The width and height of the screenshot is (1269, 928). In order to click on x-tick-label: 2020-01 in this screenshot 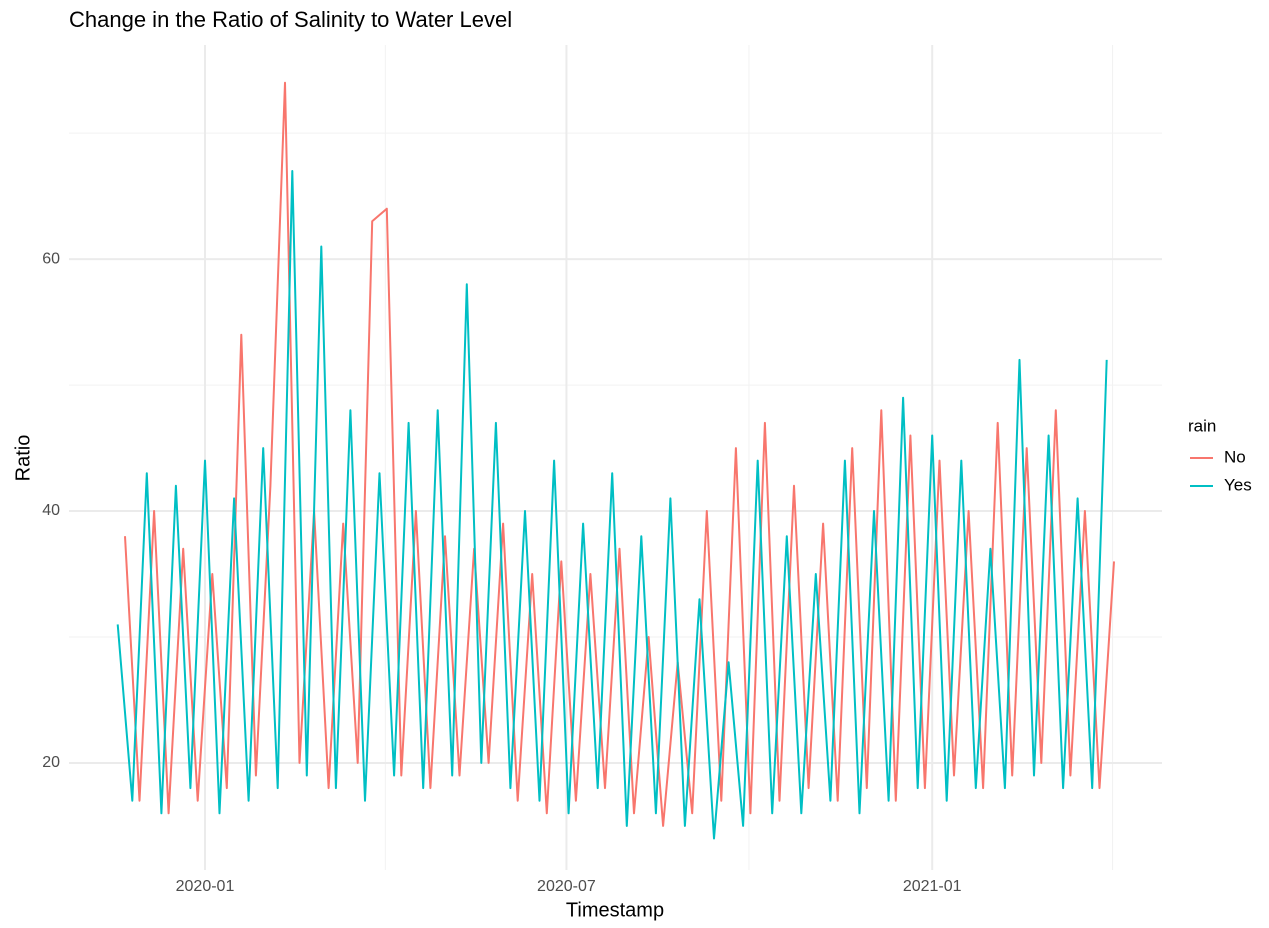, I will do `click(205, 886)`.